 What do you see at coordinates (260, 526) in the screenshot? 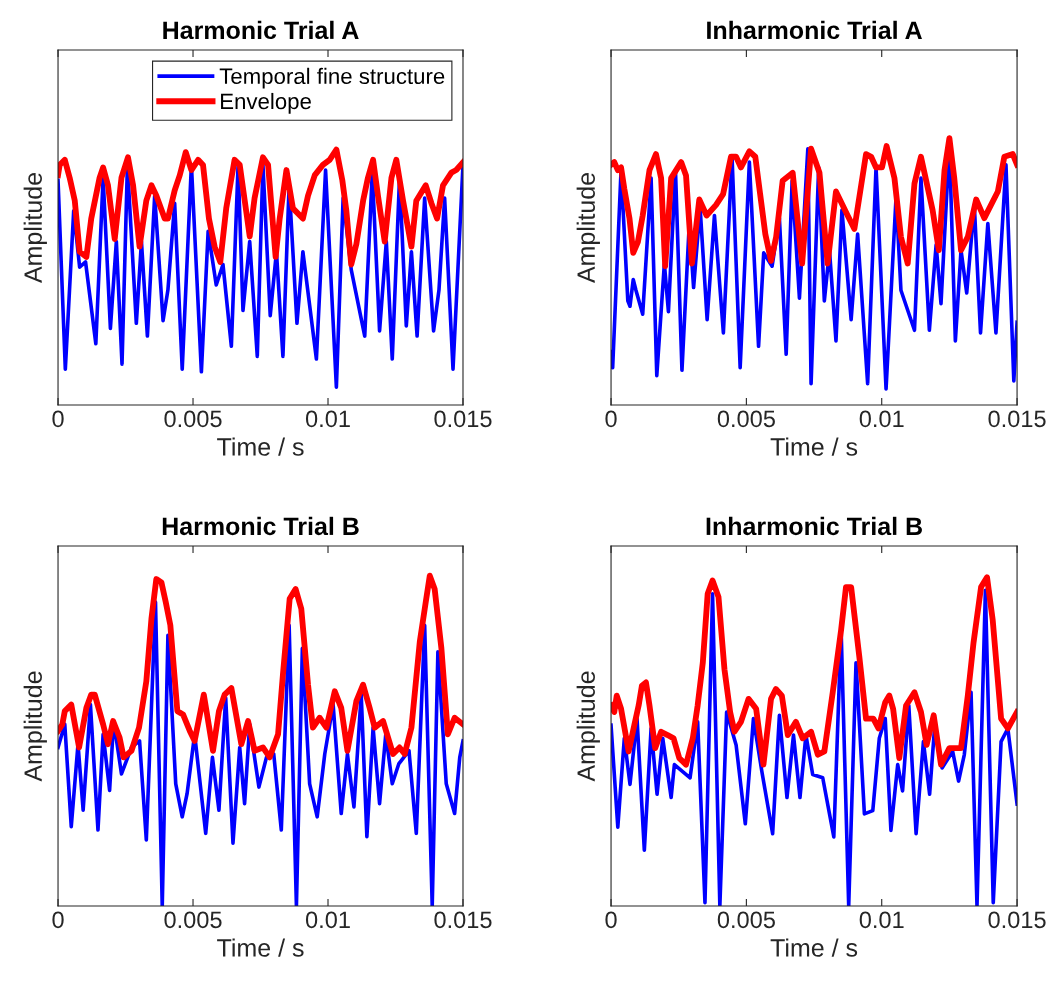
I see `chart-title: Harmonic Trial B` at bounding box center [260, 526].